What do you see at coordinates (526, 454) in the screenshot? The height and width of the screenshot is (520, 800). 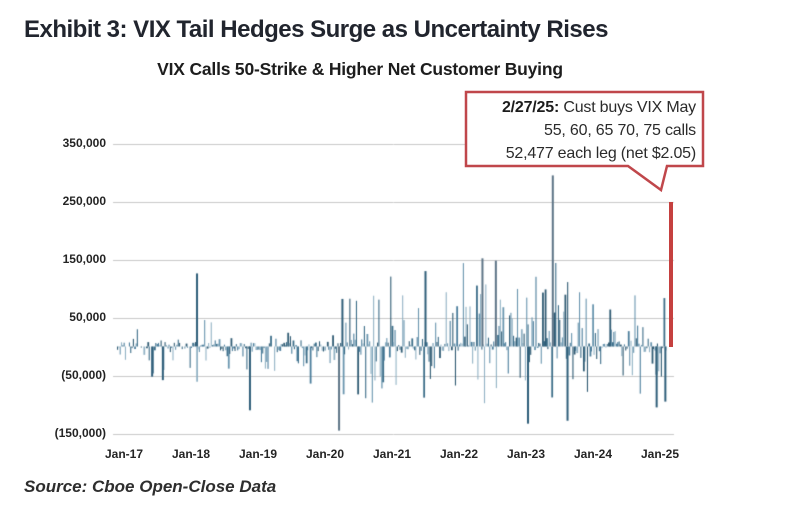 I see `x-tick-label: Jan-23` at bounding box center [526, 454].